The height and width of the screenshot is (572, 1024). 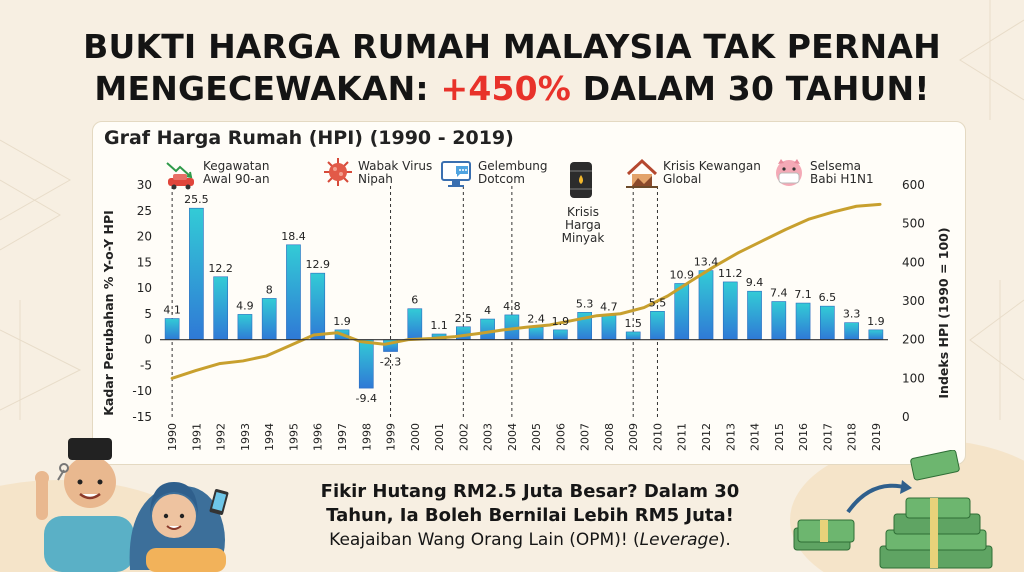 What do you see at coordinates (172, 310) in the screenshot?
I see `data-label: 4.1` at bounding box center [172, 310].